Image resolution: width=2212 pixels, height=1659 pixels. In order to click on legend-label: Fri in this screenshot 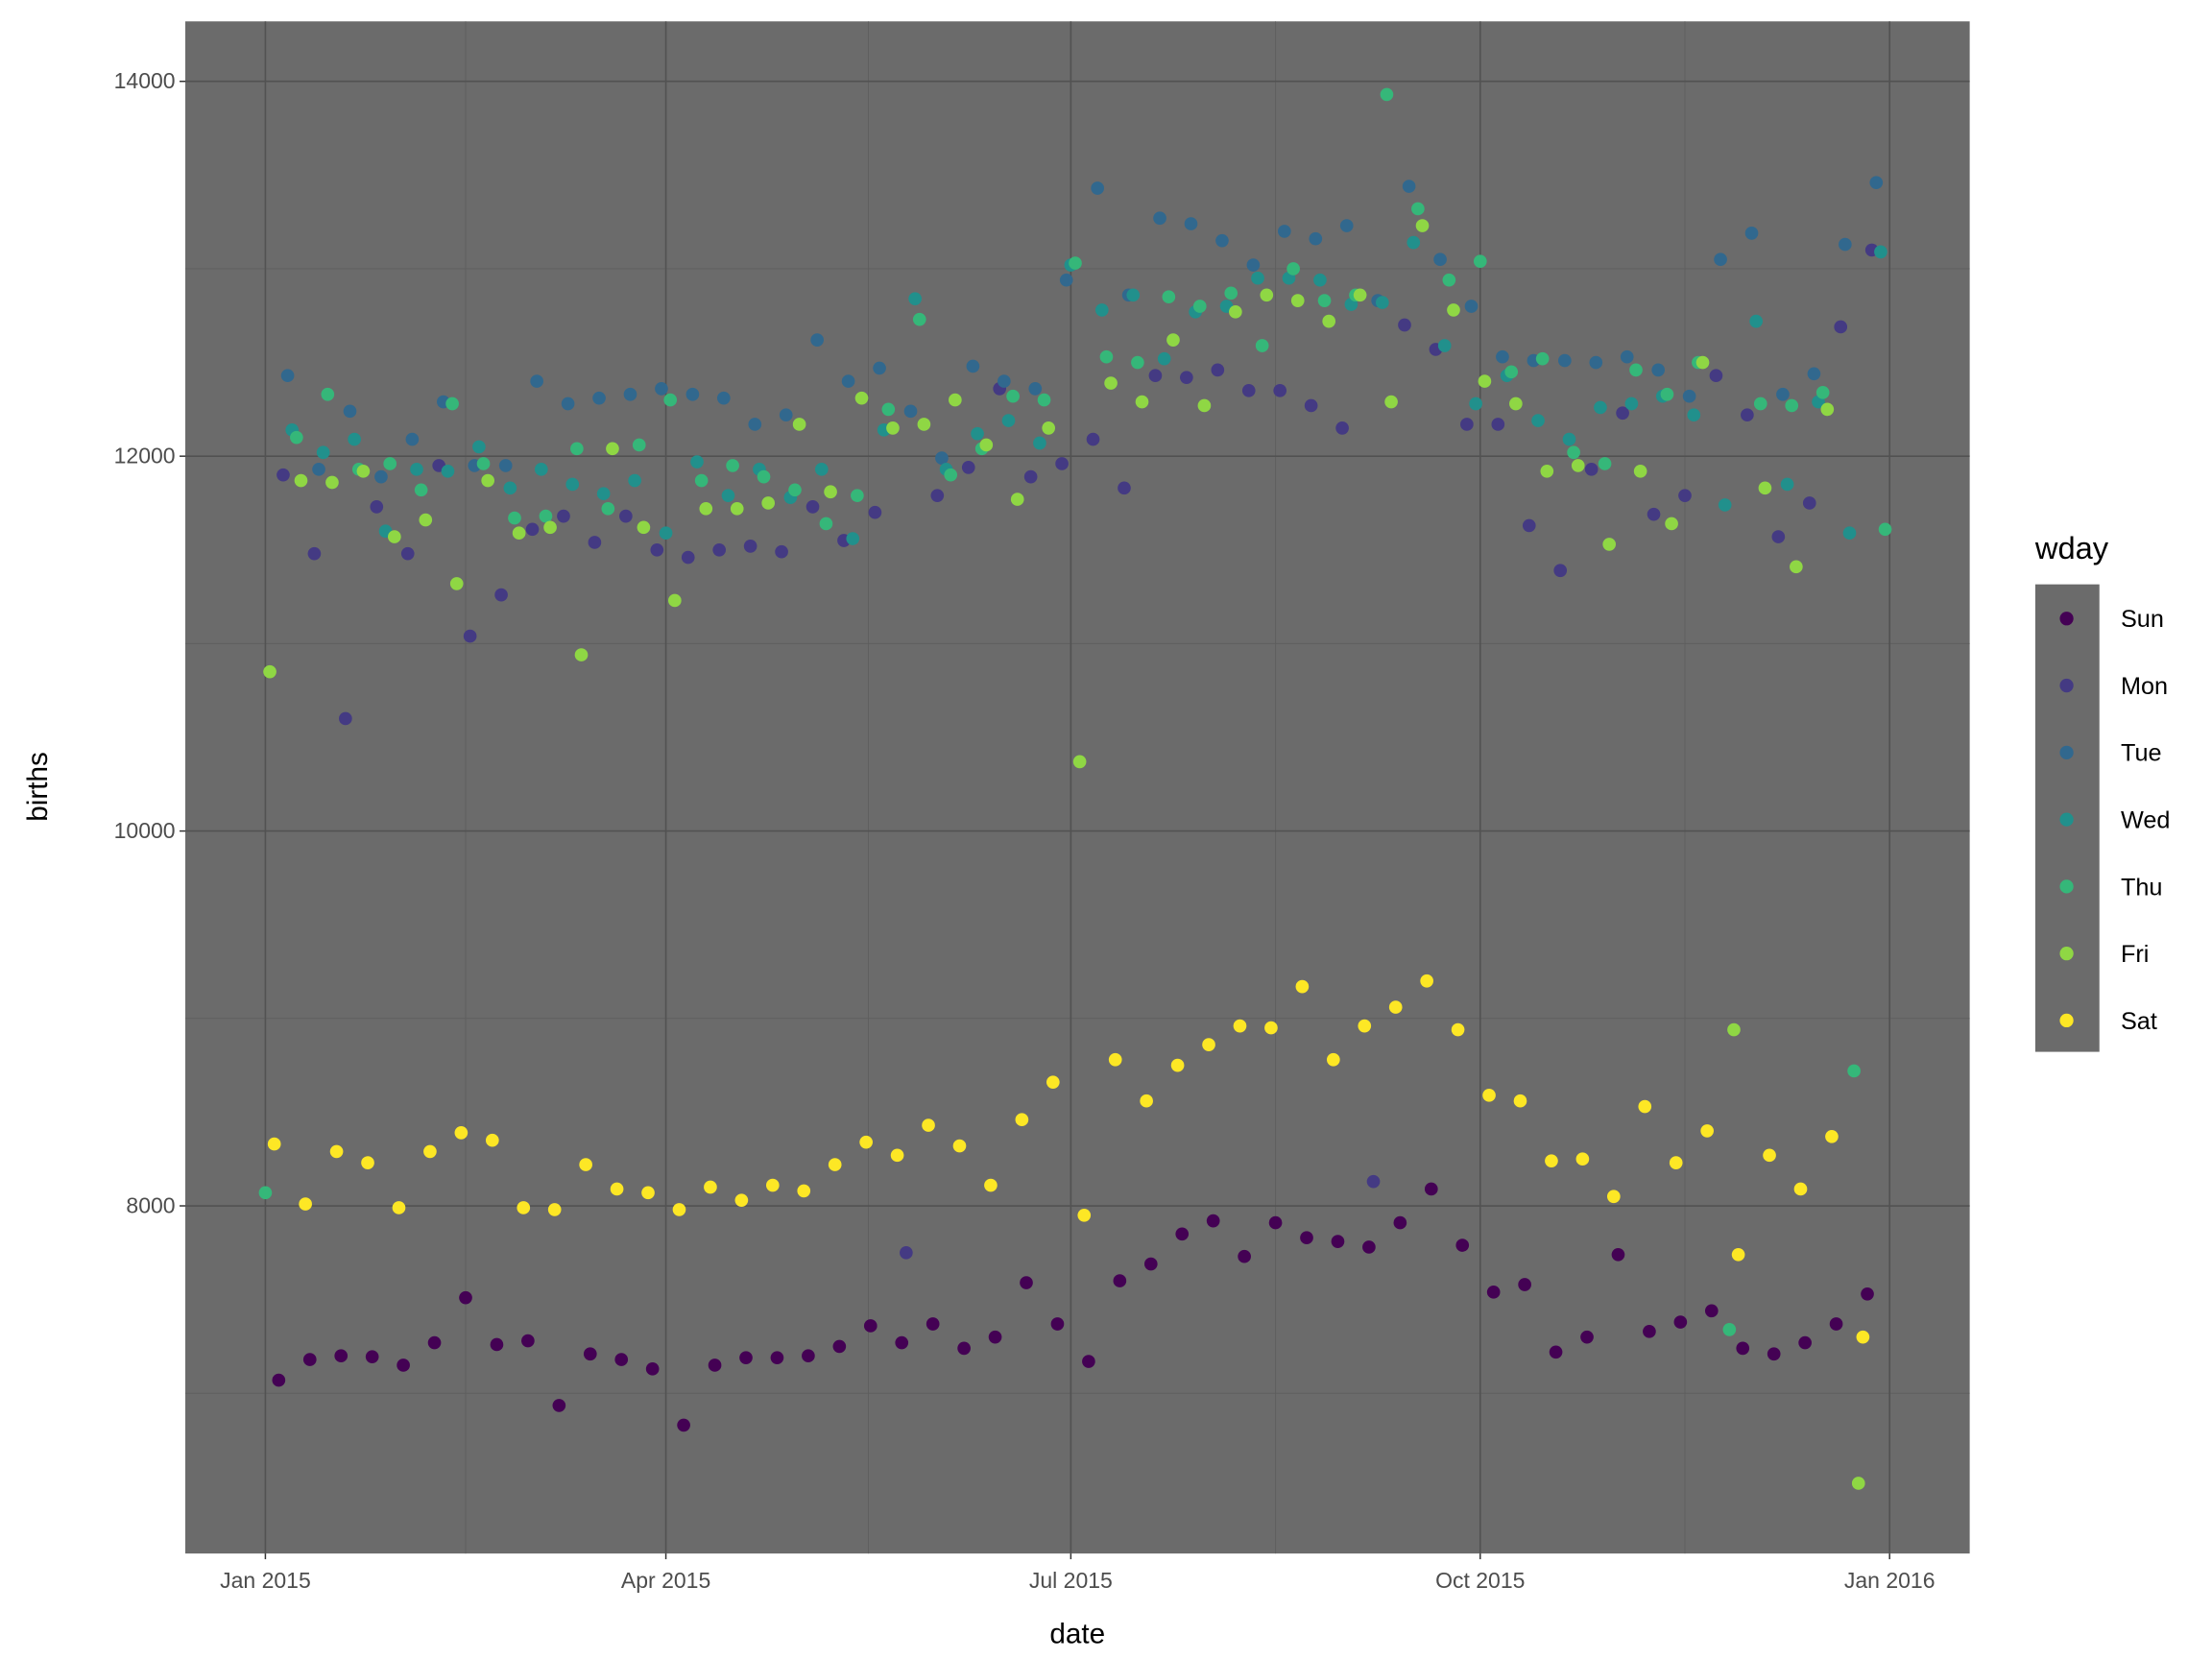, I will do `click(2135, 955)`.